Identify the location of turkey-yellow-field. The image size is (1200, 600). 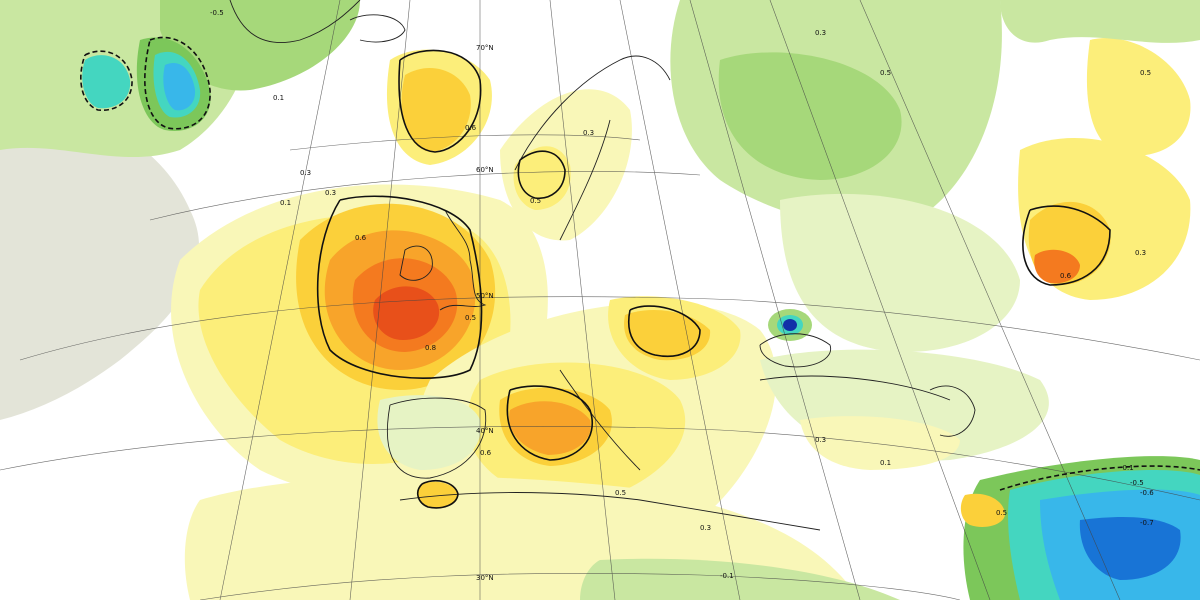
(880, 443).